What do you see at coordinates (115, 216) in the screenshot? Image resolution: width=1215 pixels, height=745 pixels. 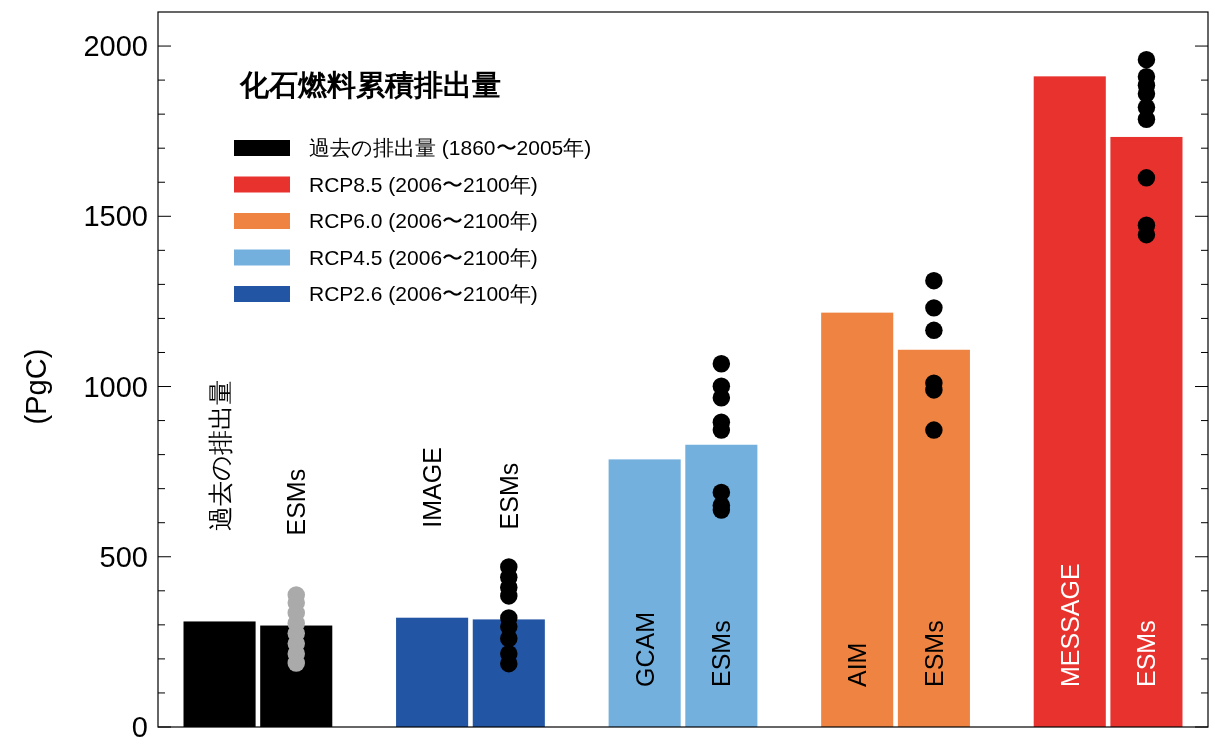 I see `y-tick-label: 1500` at bounding box center [115, 216].